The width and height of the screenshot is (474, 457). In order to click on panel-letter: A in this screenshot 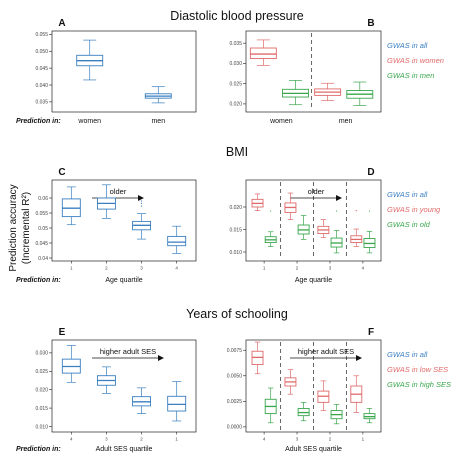, I will do `click(61, 23)`.